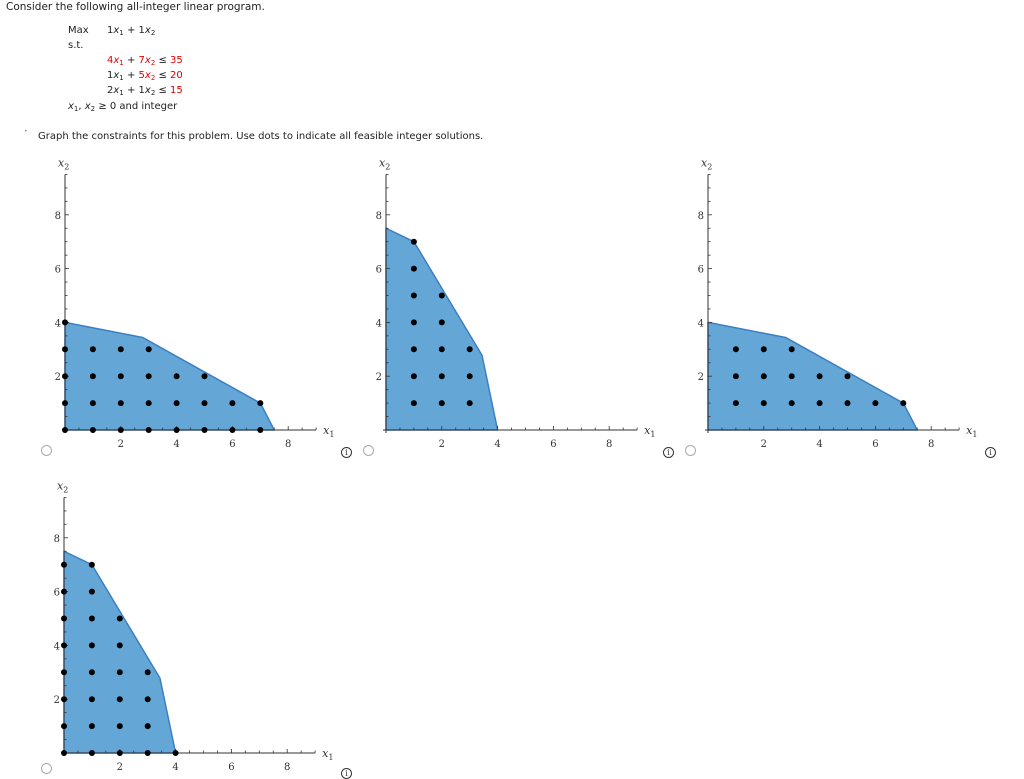  Describe the element at coordinates (145, 76) in the screenshot. I see `constraint-2: 1x1 + 5x2 ≤ 20` at that location.